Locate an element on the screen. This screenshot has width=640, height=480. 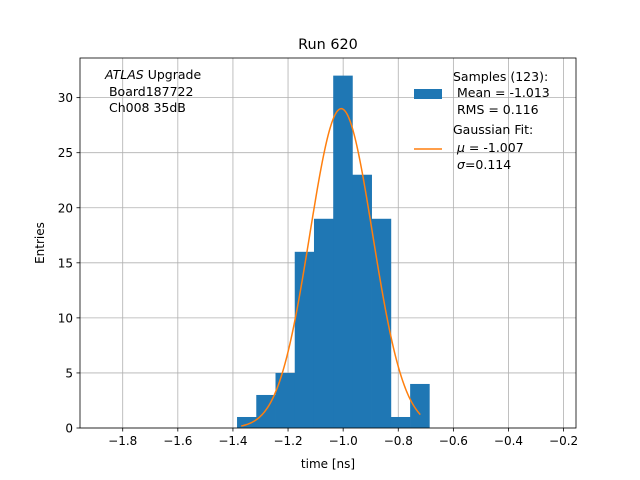
chart-title: Run 620 is located at coordinates (328, 45).